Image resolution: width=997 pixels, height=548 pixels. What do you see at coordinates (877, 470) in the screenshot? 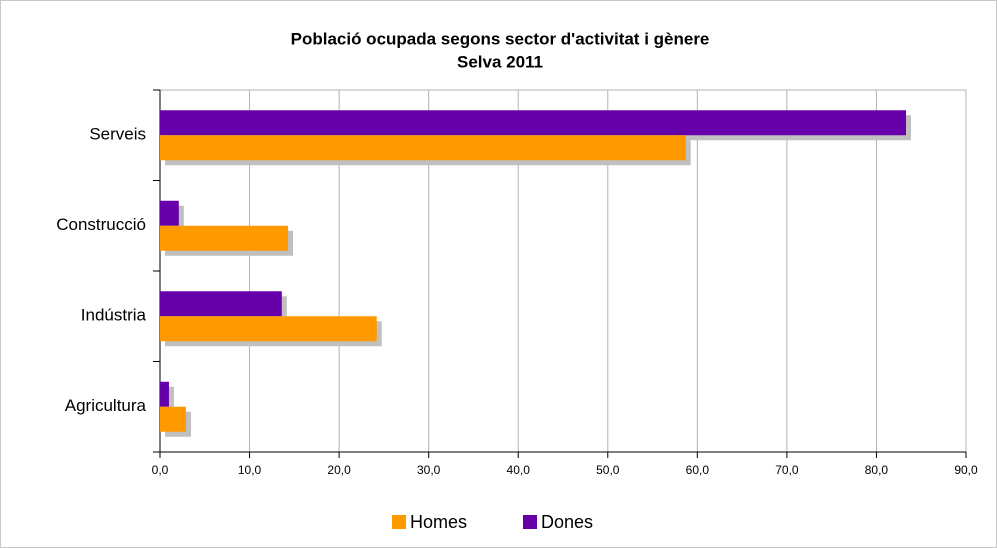
I see `x-tick-label: 80,0` at bounding box center [877, 470].